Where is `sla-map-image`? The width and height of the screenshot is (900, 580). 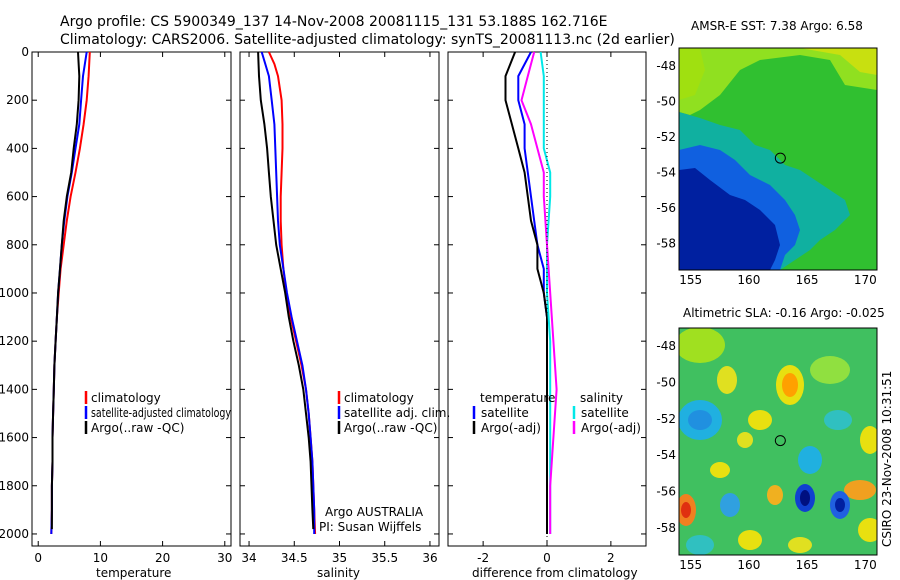
sla-map-image is located at coordinates (778, 441).